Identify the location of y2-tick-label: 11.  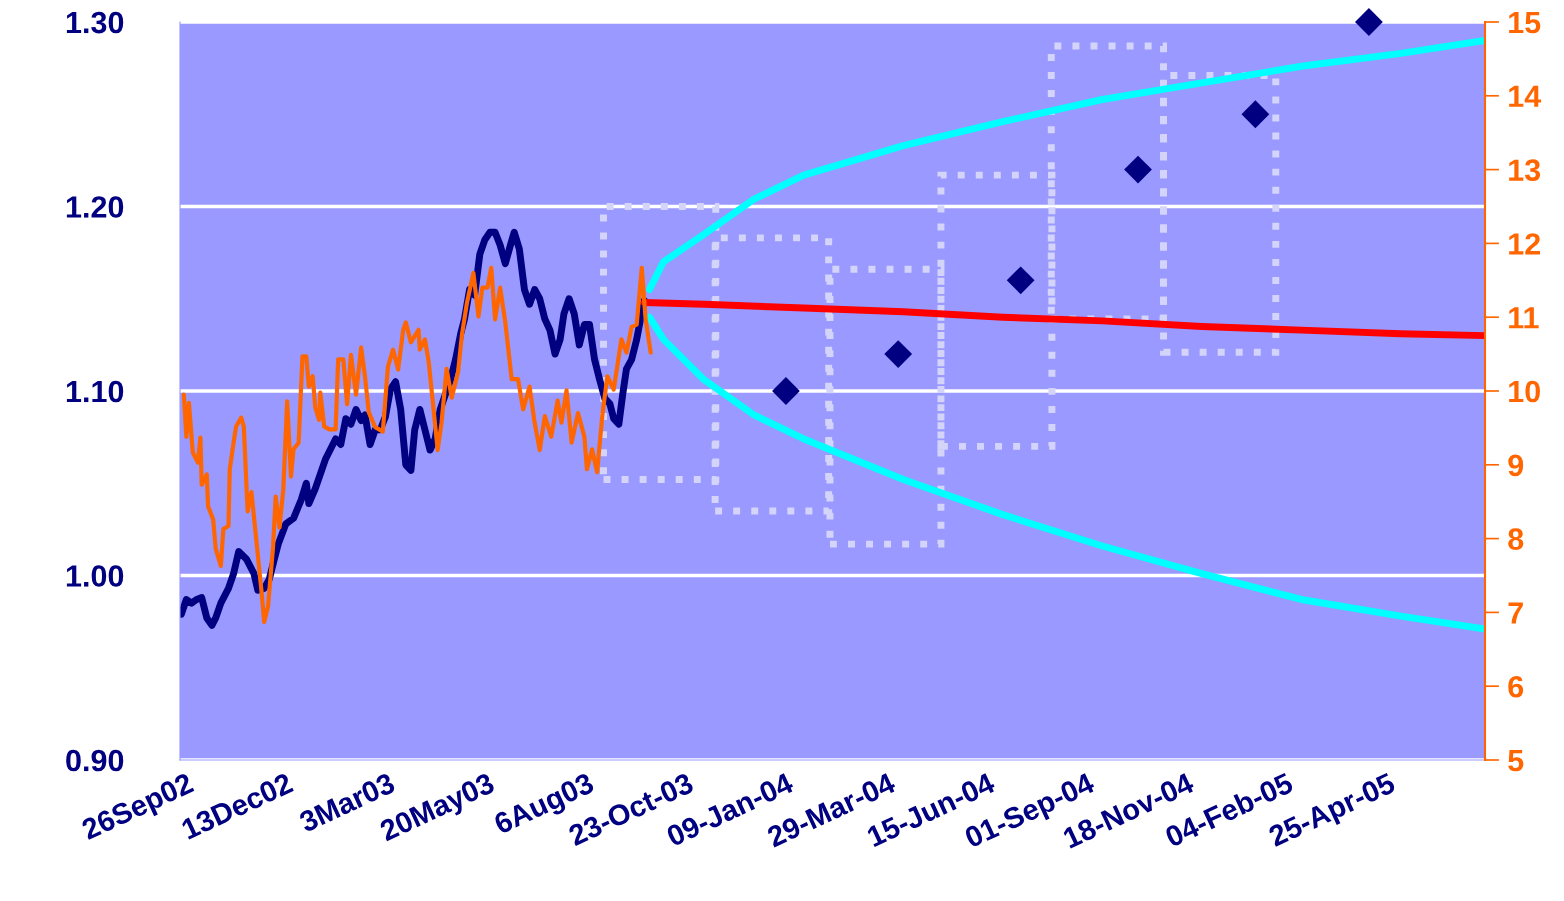
(1524, 318).